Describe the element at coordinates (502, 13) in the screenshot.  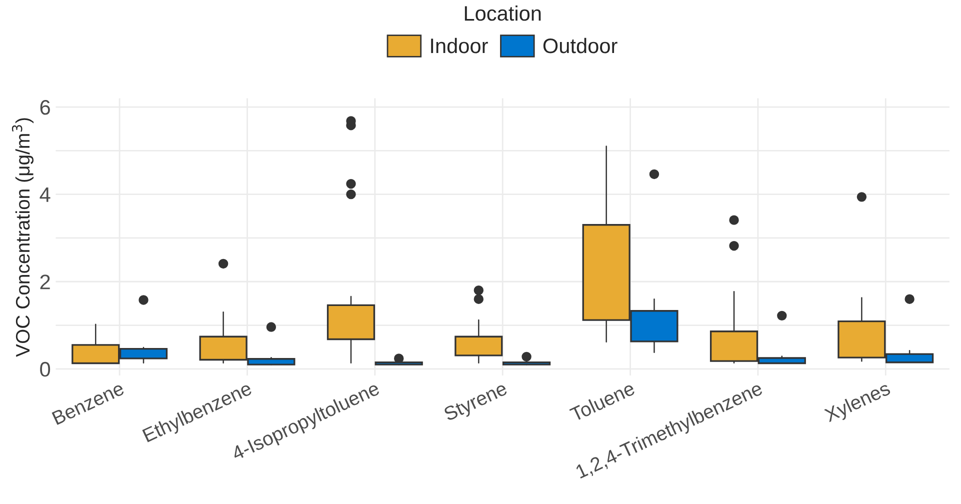
I see `legend-title: Location` at that location.